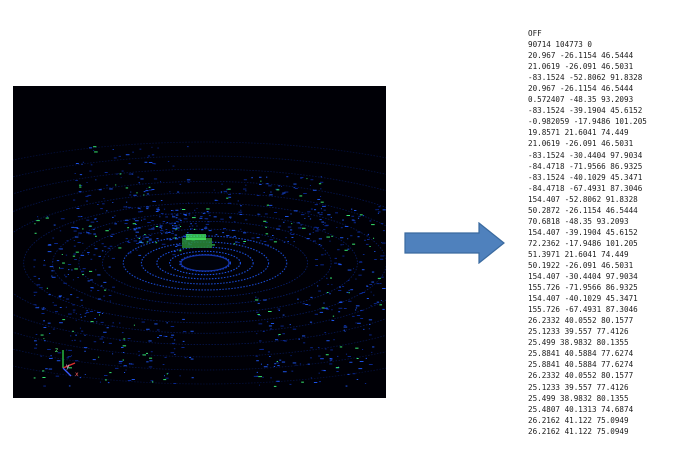 The image size is (676, 476). Describe the element at coordinates (583, 232) in the screenshot. I see `off-file-line: 154.407 -39.1904 45.6152` at that location.